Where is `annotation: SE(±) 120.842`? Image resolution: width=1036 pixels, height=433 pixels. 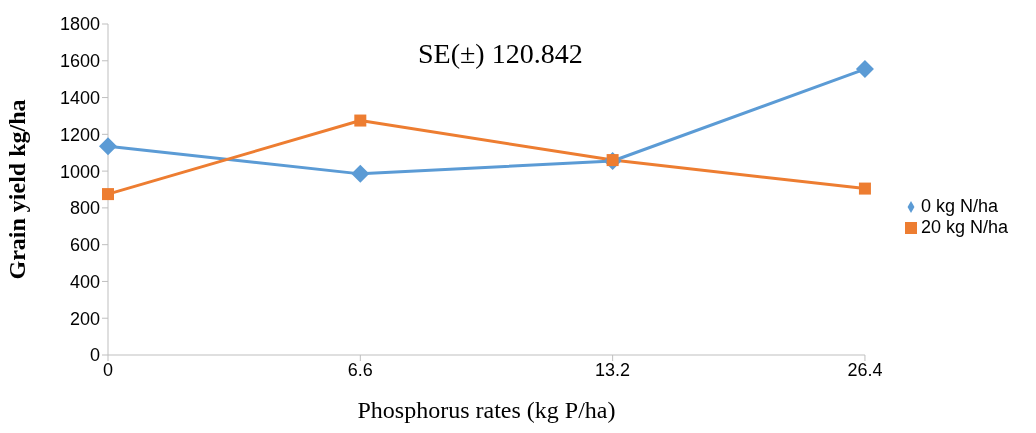 annotation: SE(±) 120.842 is located at coordinates (500, 54).